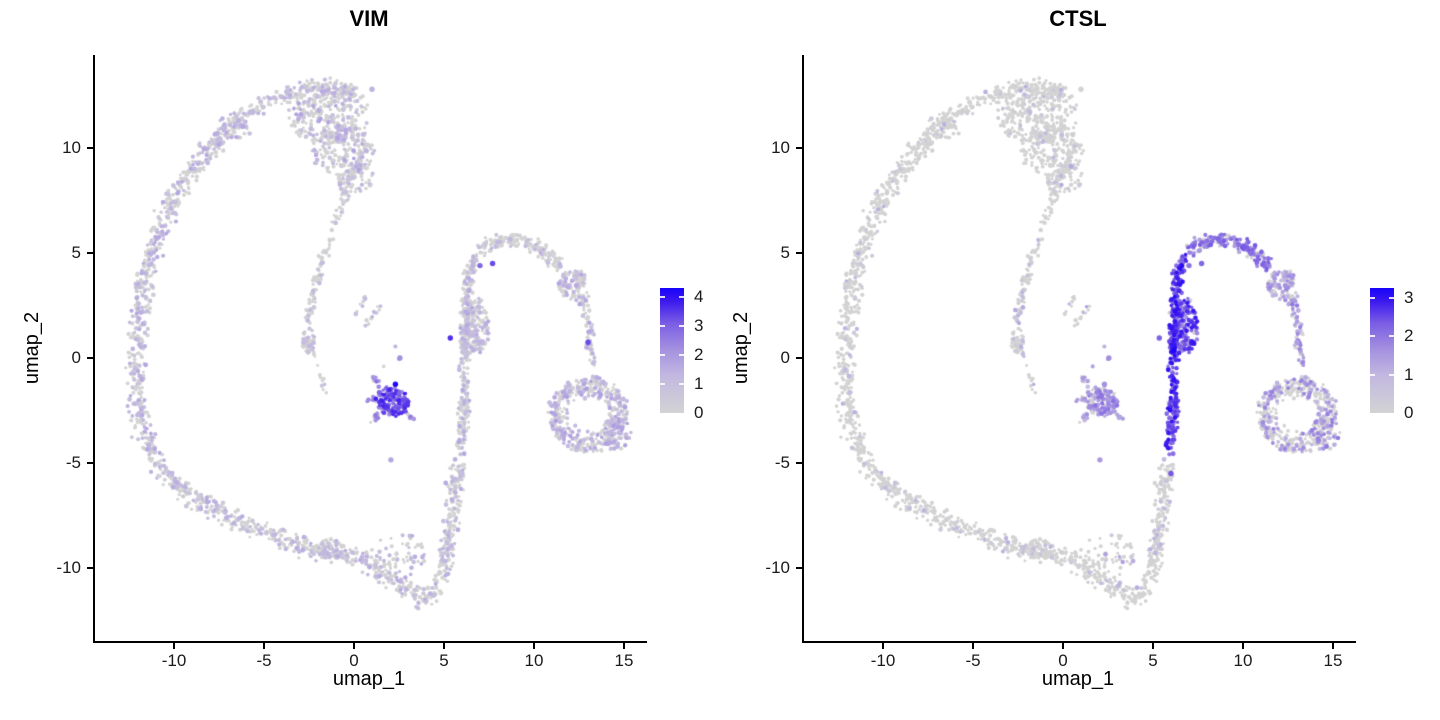  Describe the element at coordinates (1078, 18) in the screenshot. I see `panel-title-ctsl: CTSL` at that location.